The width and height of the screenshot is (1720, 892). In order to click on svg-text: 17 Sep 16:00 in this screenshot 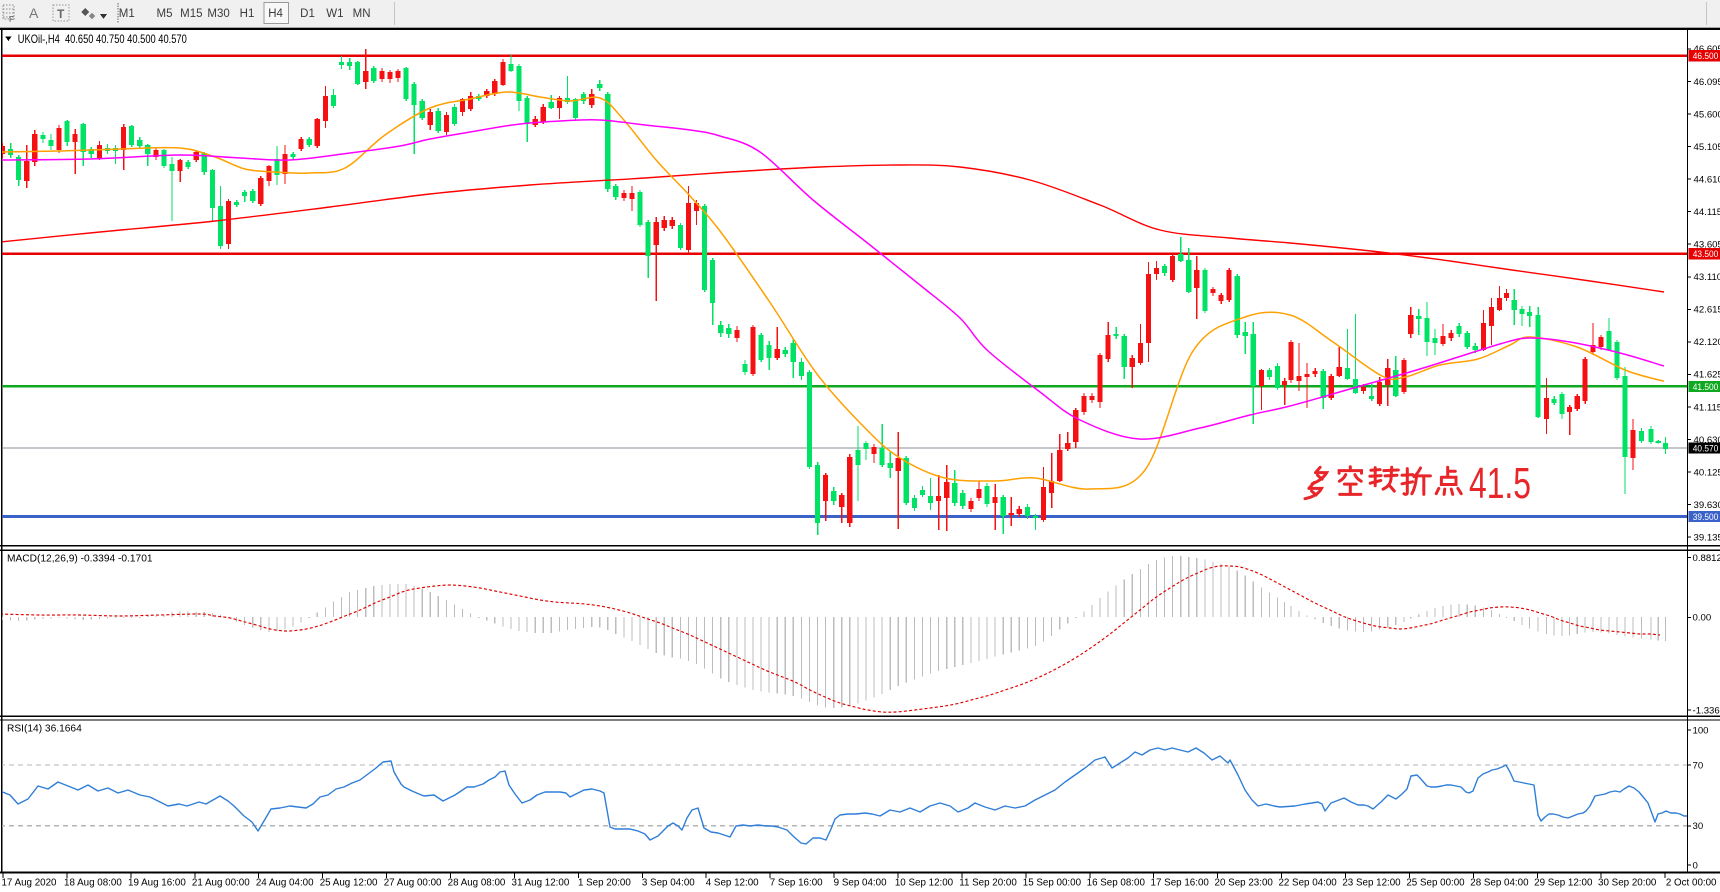, I will do `click(1180, 883)`.